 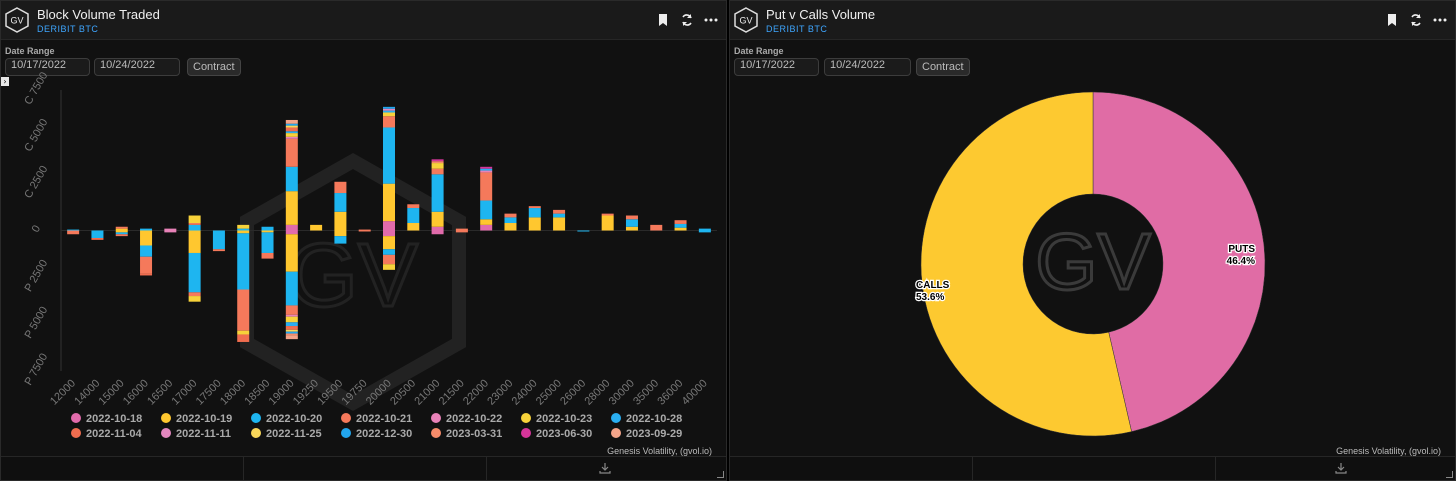 What do you see at coordinates (196, 419) in the screenshot?
I see `legend-item: 2022-10-19` at bounding box center [196, 419].